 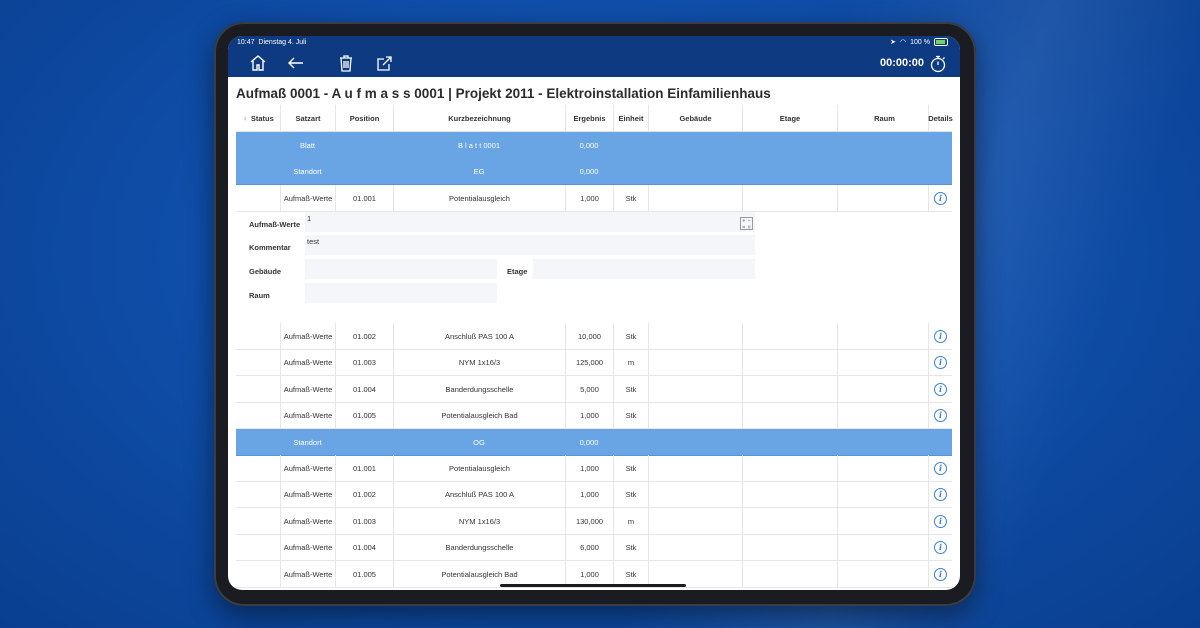 What do you see at coordinates (940, 145) in the screenshot?
I see `cell-details` at bounding box center [940, 145].